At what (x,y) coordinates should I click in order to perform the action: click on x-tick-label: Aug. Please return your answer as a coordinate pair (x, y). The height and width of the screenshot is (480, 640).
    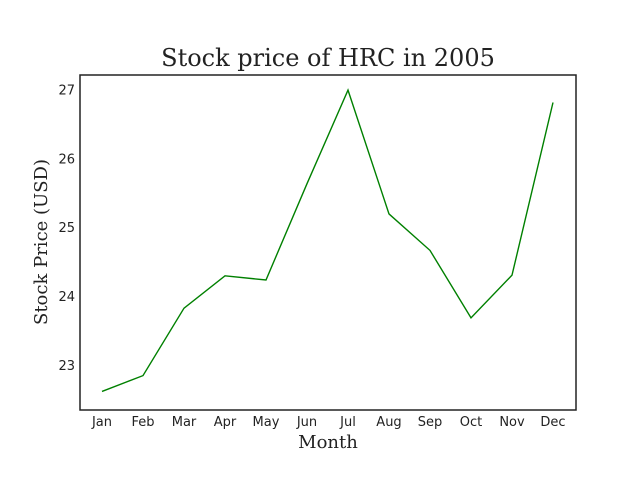
    Looking at the image, I should click on (388, 422).